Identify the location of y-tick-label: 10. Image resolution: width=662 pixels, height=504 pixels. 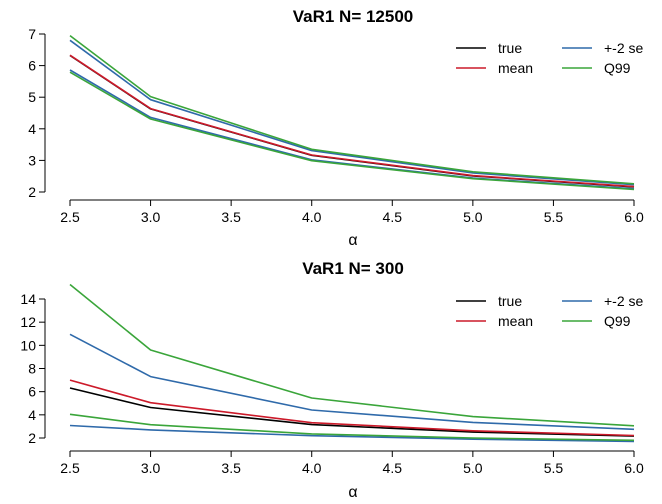
(28, 345).